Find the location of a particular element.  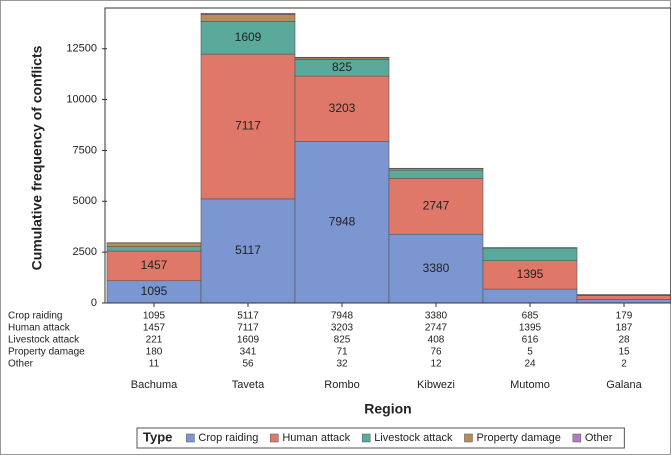

table-cell: 1395 is located at coordinates (530, 328).